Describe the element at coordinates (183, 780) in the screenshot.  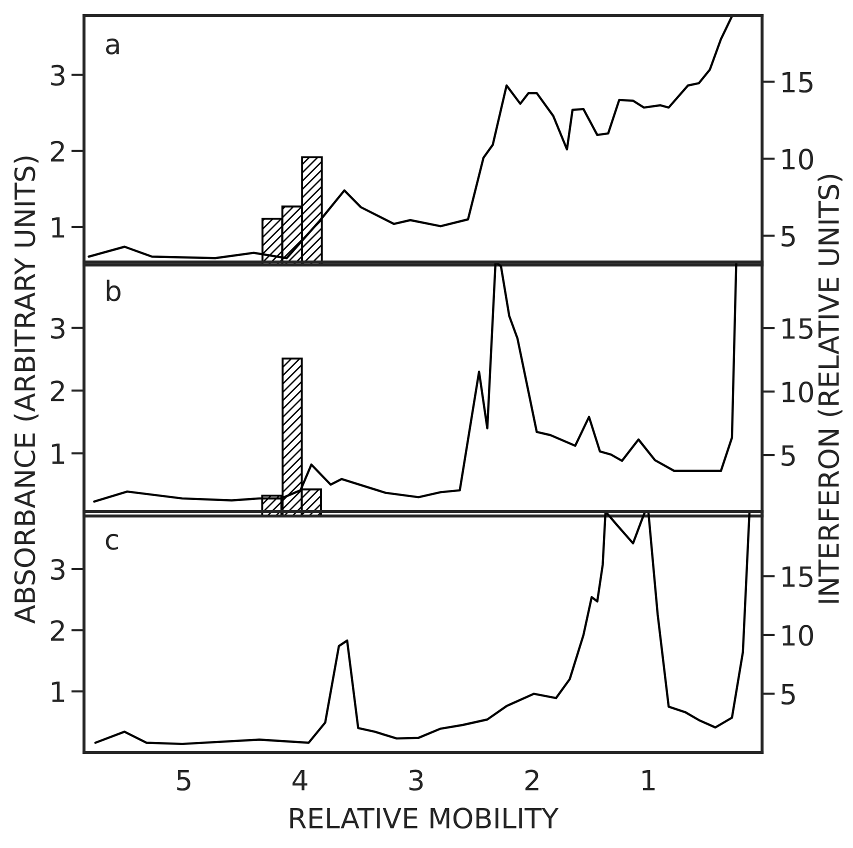
I see `x-tick-label: 5` at that location.